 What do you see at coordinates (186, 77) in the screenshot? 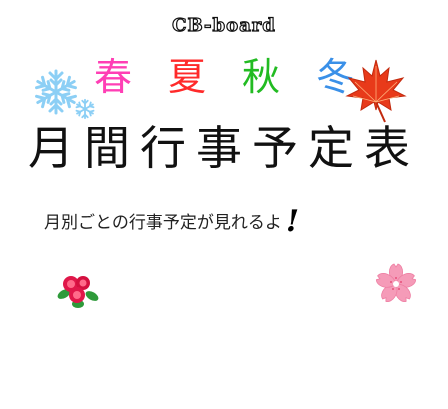
I see `season-summer: 夏` at bounding box center [186, 77].